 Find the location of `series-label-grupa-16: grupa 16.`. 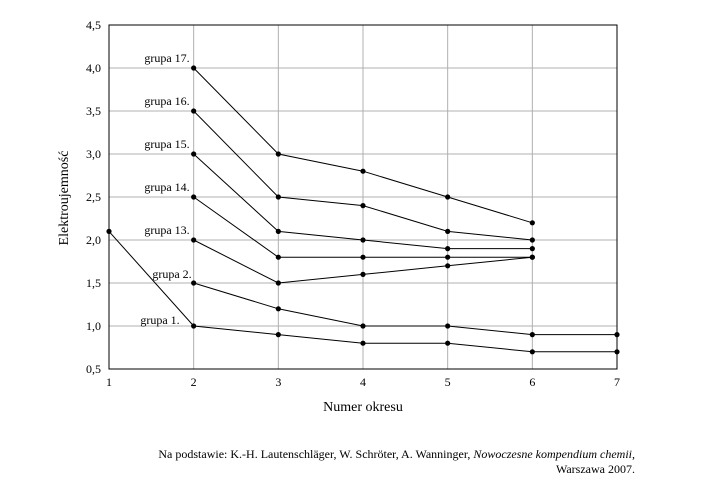

series-label-grupa-16: grupa 16. is located at coordinates (166, 101).